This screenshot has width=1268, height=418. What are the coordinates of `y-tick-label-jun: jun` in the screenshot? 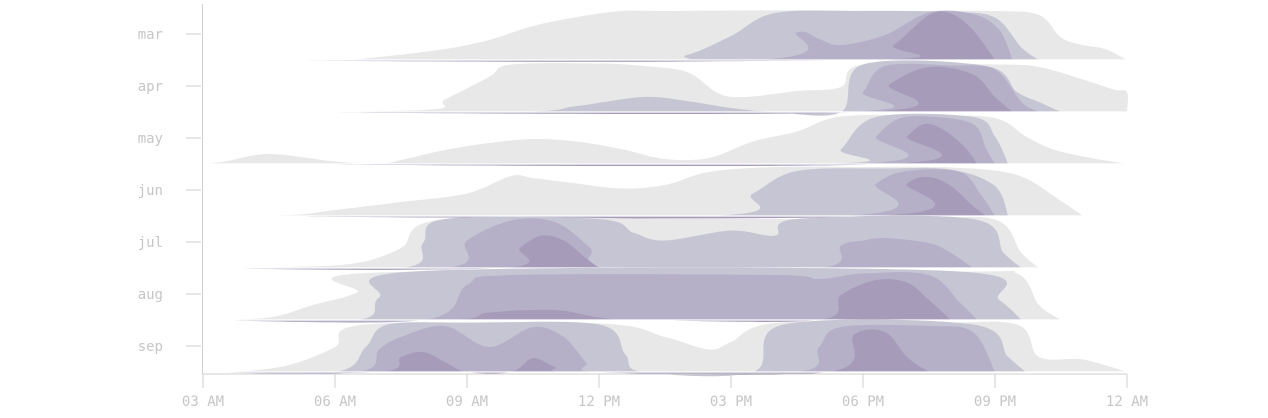 It's located at (150, 191).